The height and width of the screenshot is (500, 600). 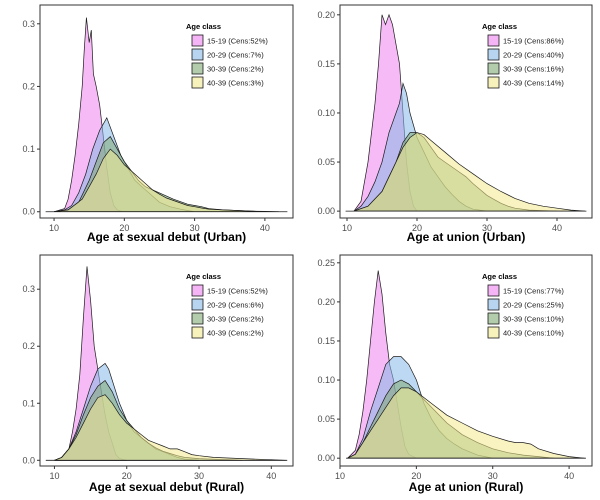 What do you see at coordinates (533, 333) in the screenshot?
I see `legend-label-4: 40-39 (Cens:10%)` at bounding box center [533, 333].